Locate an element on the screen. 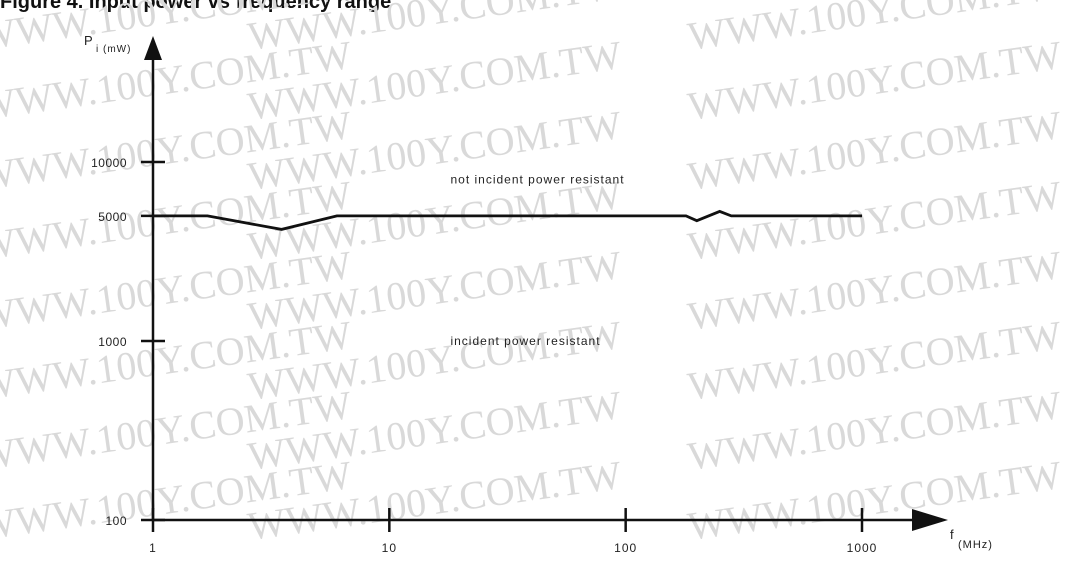 Image resolution: width=1080 pixels, height=573 pixels. y-axis-unit: i (mW) is located at coordinates (113, 49).